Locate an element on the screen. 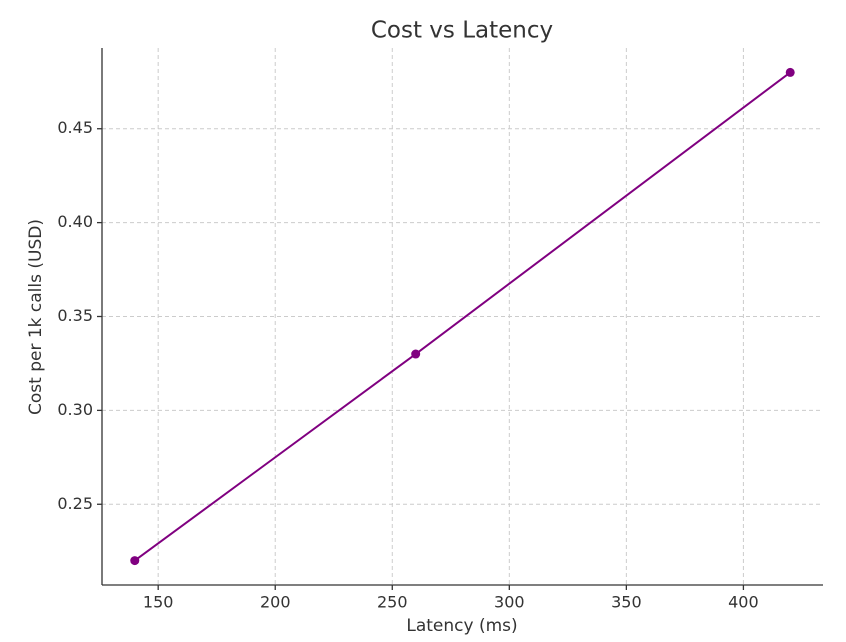  y-axis-label: Cost per 1k calls (USD) is located at coordinates (36, 317).